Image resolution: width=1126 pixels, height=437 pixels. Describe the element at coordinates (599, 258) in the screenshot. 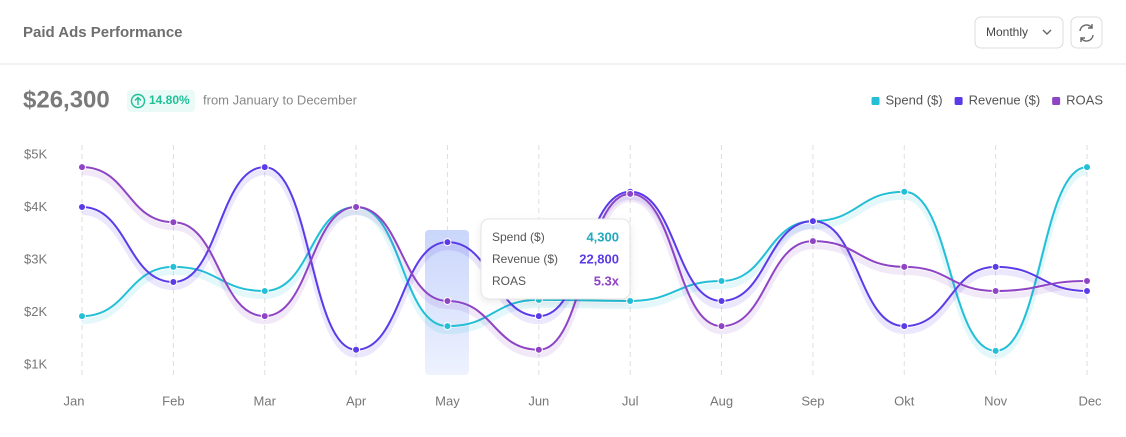

I see `tooltip-value: 22,800` at that location.